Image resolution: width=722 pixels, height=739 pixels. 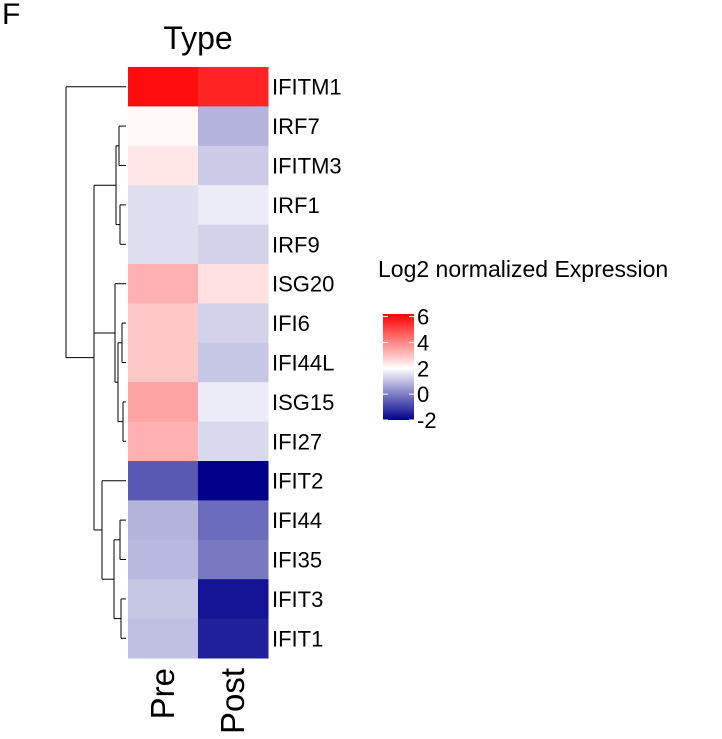 I want to click on row-label: ISG15, so click(x=303, y=402).